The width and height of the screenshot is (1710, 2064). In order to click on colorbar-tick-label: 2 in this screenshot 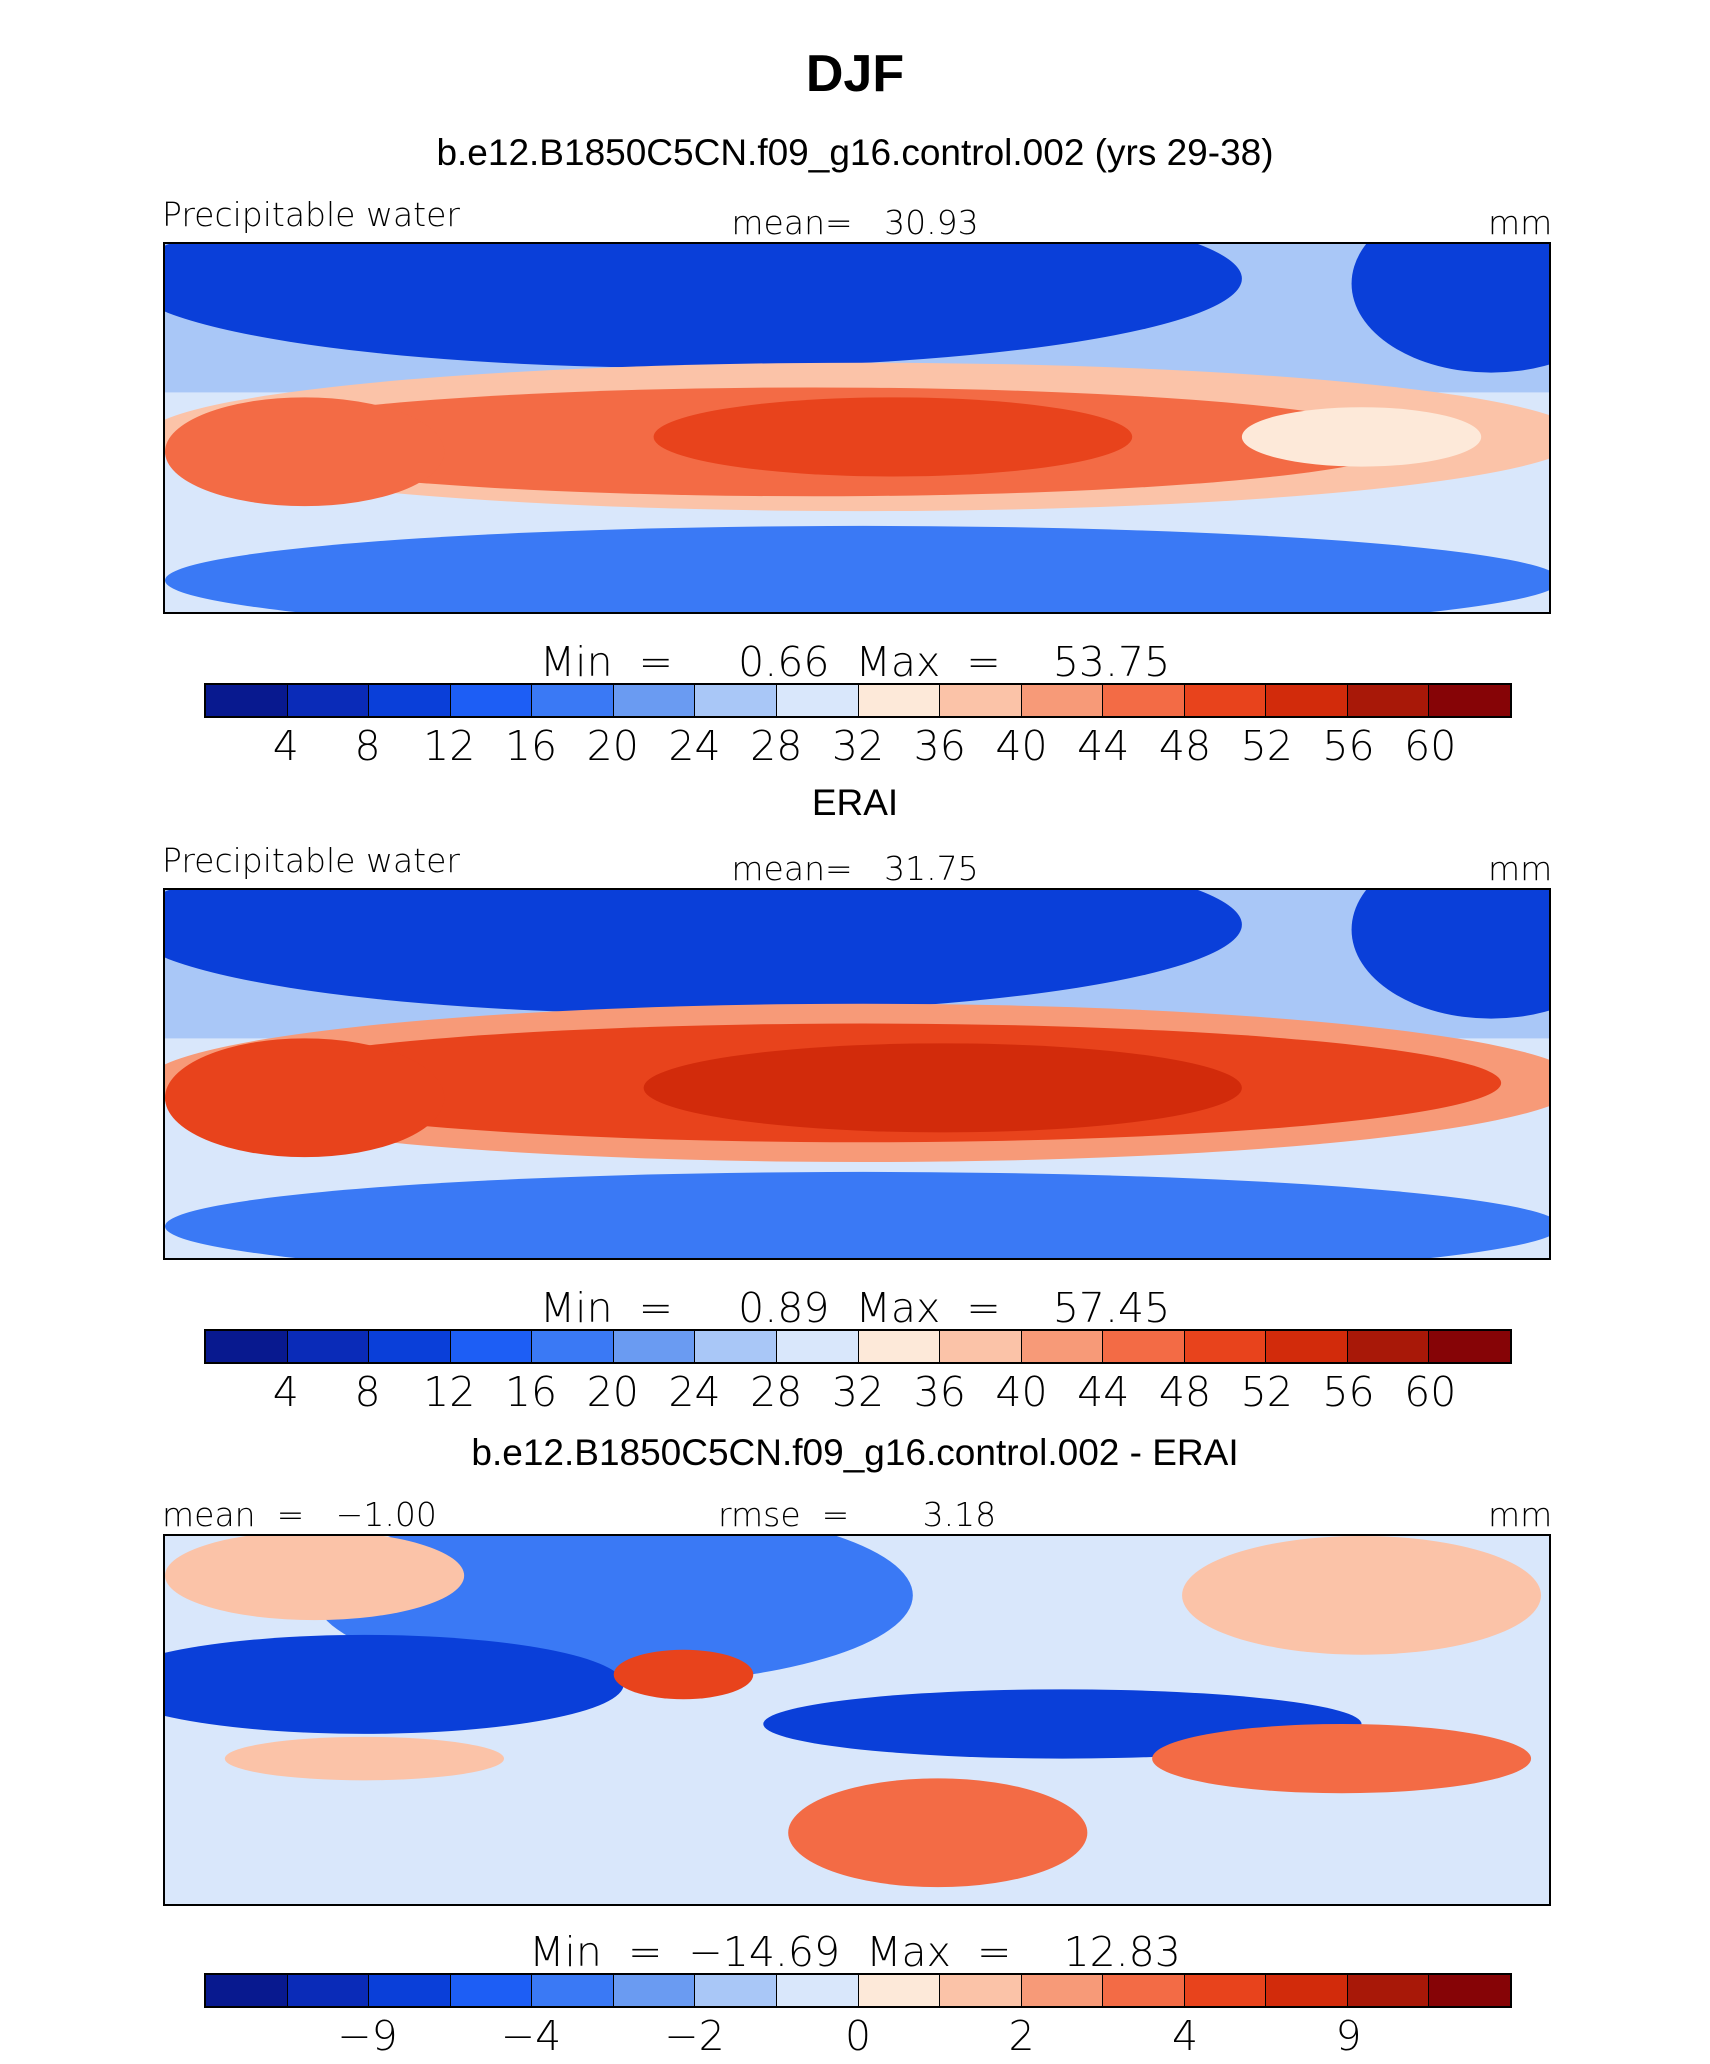, I will do `click(1021, 2036)`.